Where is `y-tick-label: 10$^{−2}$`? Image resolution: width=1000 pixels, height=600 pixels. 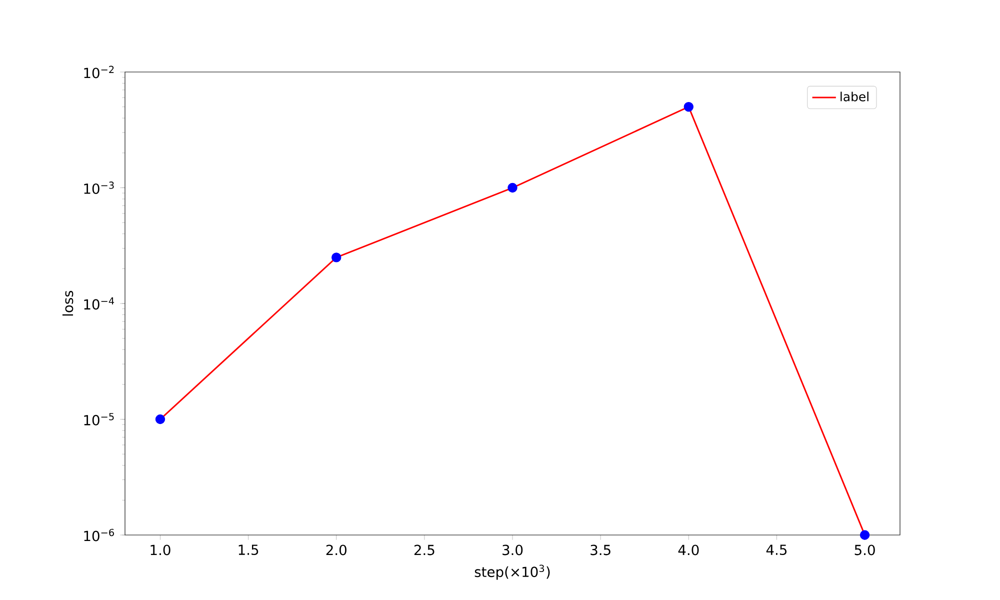 y-tick-label: 10$^{−2}$ is located at coordinates (99, 72).